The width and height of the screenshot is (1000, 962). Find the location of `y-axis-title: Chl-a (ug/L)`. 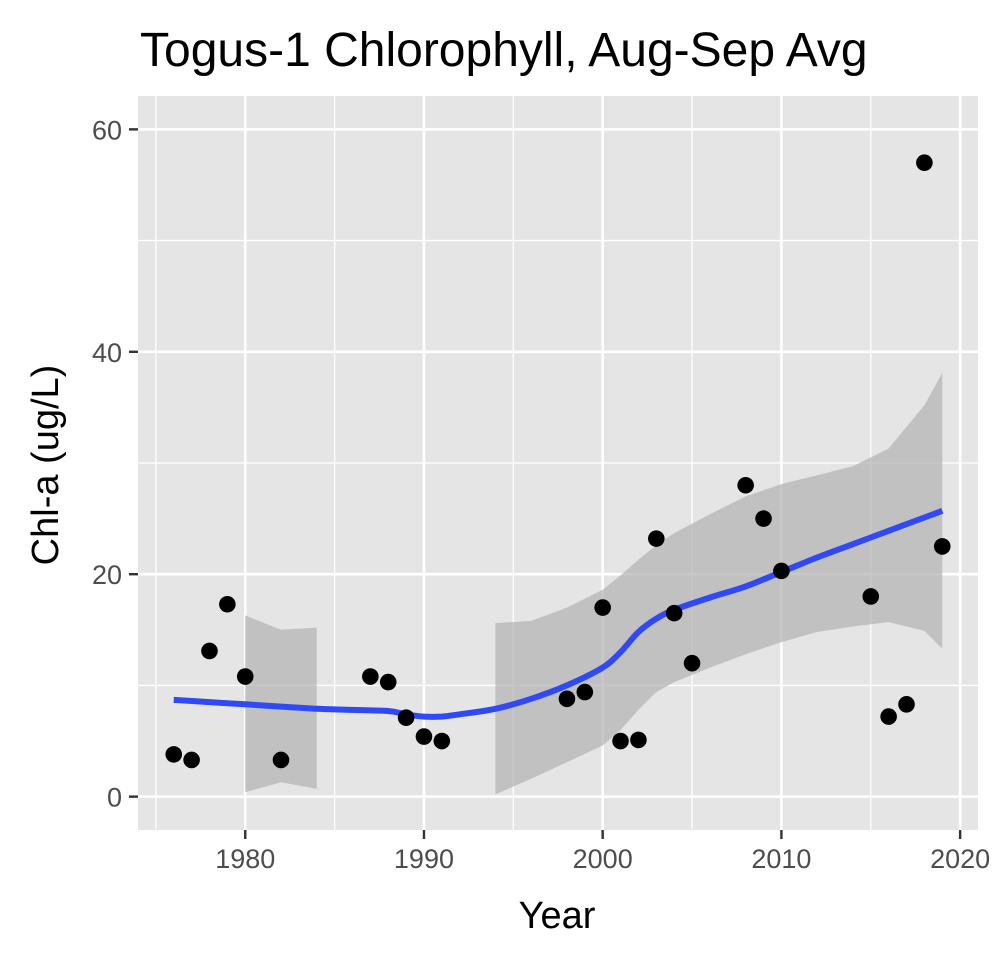

y-axis-title: Chl-a (ug/L) is located at coordinates (46, 465).